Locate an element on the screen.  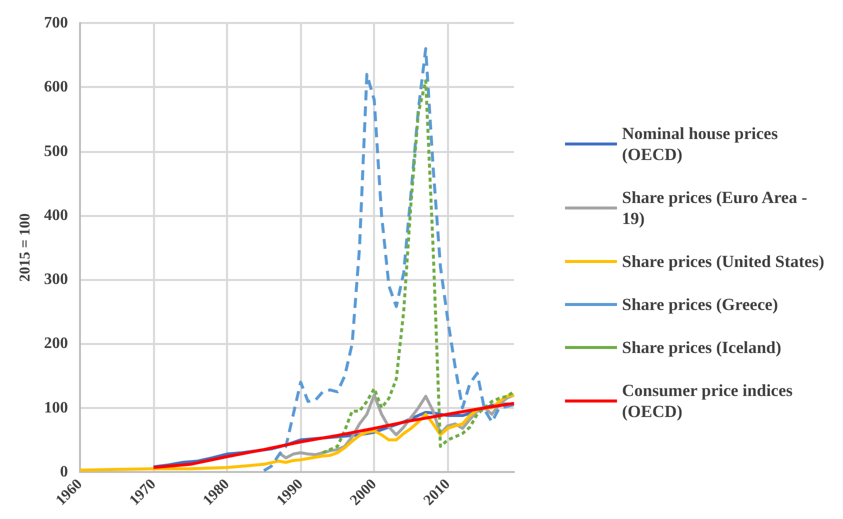
y-tick-label: 400 is located at coordinates (56, 215).